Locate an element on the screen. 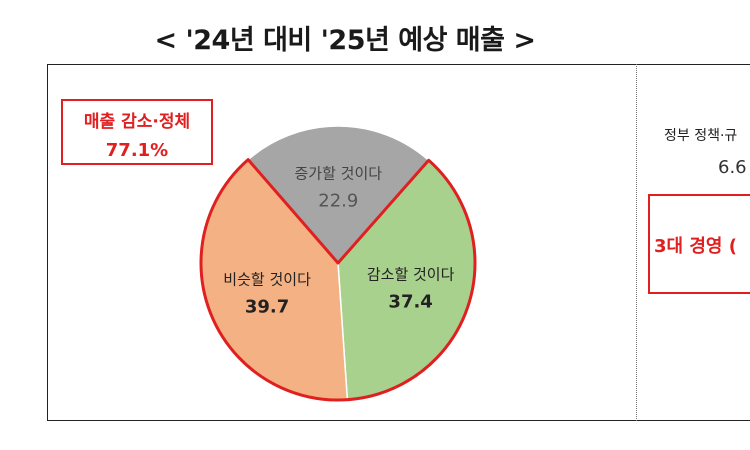 The height and width of the screenshot is (450, 750). policy-label: 정부 정책·규 is located at coordinates (701, 136).